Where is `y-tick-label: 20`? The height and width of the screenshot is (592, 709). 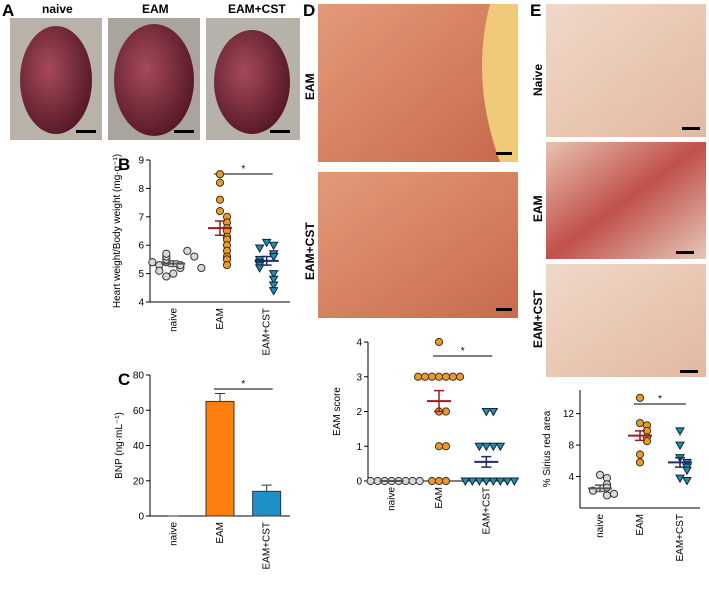
y-tick-label: 20 is located at coordinates (139, 481).